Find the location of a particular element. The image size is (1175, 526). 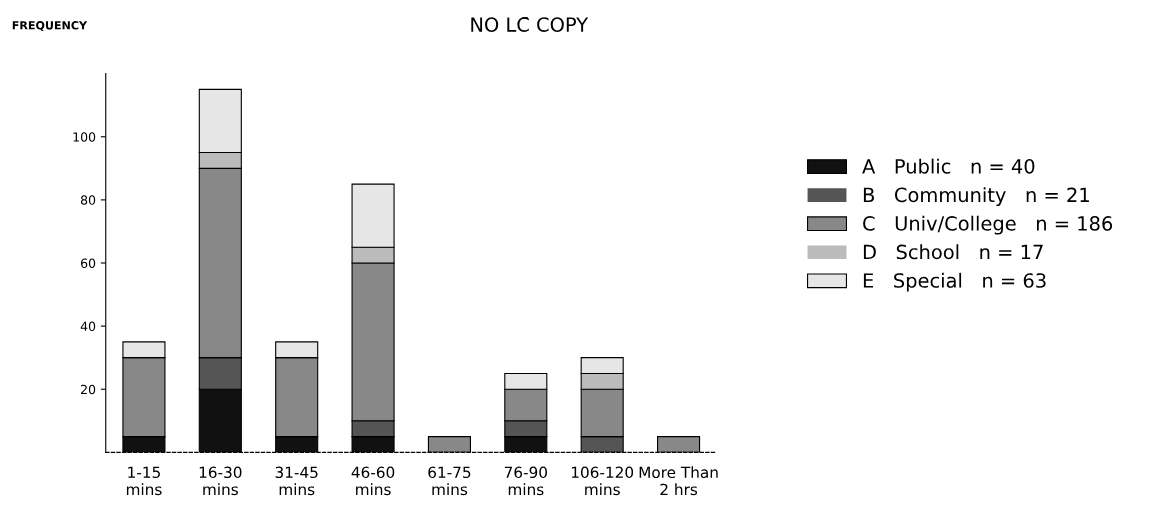

legend-label: B Community n = 21 is located at coordinates (976, 196).